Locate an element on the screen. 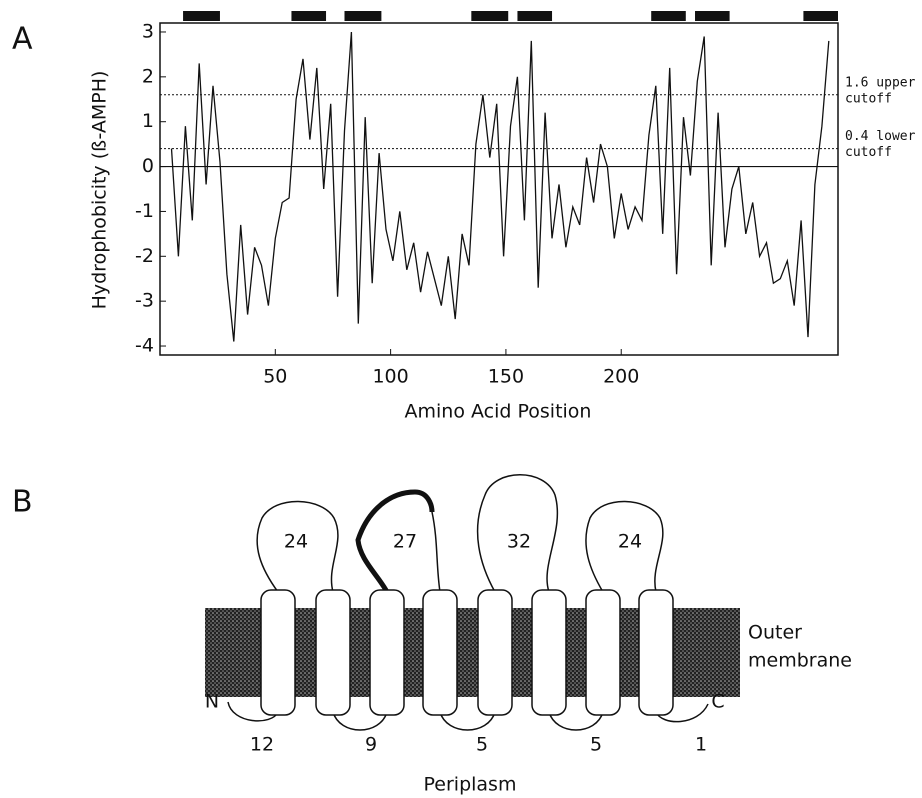  membrane-label: membrane is located at coordinates (800, 661).